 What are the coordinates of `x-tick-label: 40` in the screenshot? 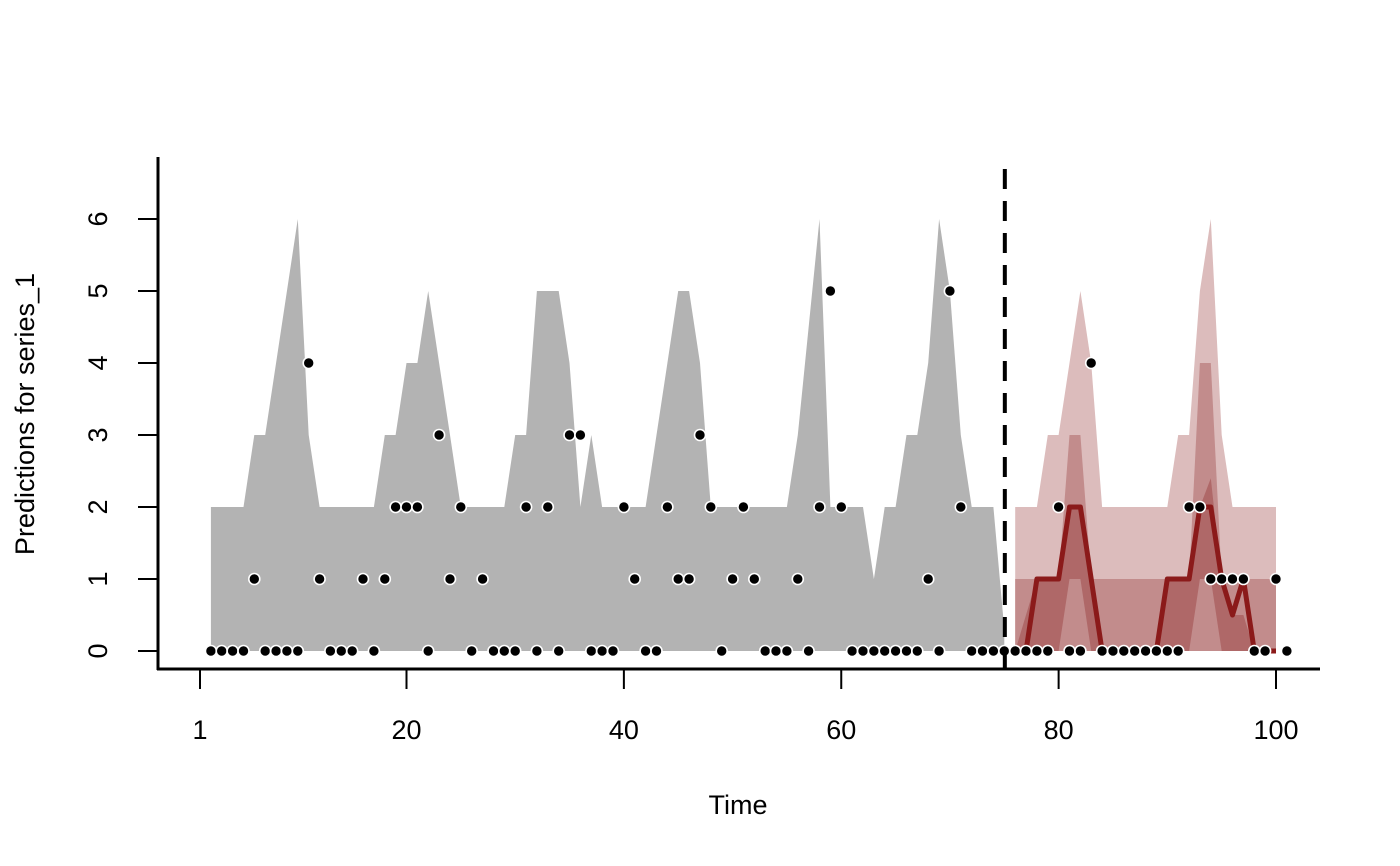 It's located at (624, 730).